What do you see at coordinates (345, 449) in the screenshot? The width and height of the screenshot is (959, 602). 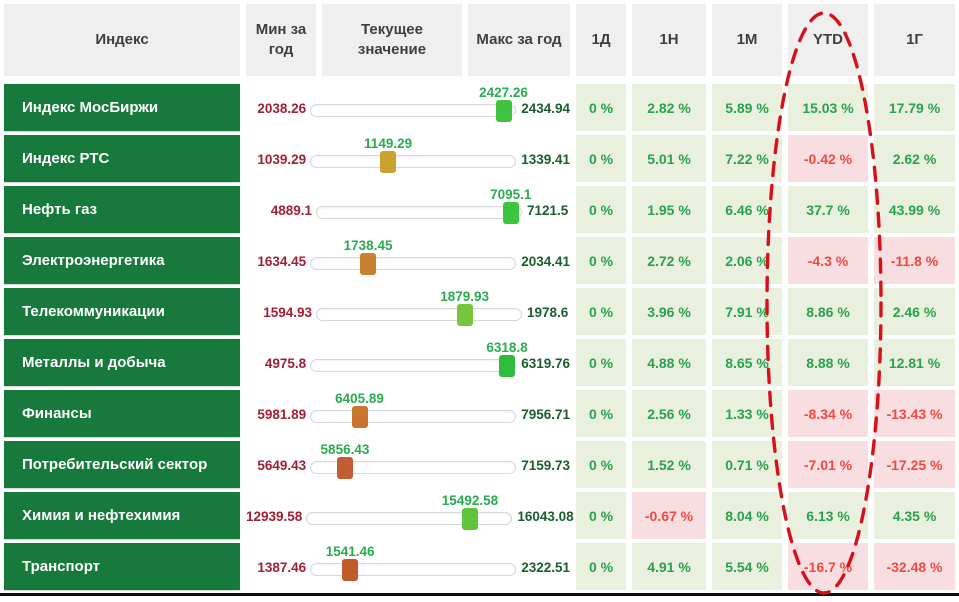 I see `current-value: 5856.43` at bounding box center [345, 449].